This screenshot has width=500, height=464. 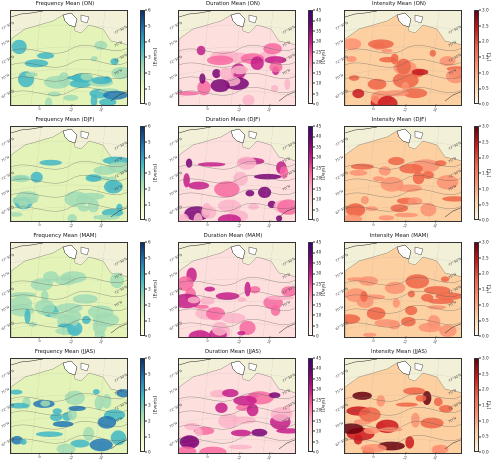 What do you see at coordinates (399, 352) in the screenshot?
I see `panel-title: Intensity Mean (JJAS)` at bounding box center [399, 352].